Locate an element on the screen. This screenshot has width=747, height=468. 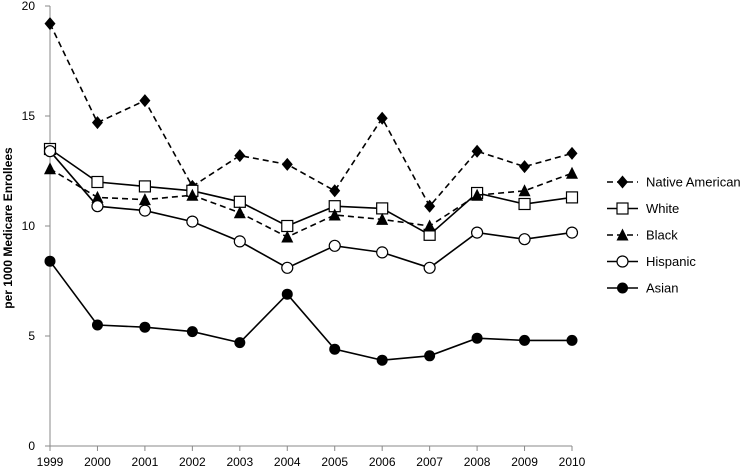
x-tick-label: 2000 is located at coordinates (97, 461).